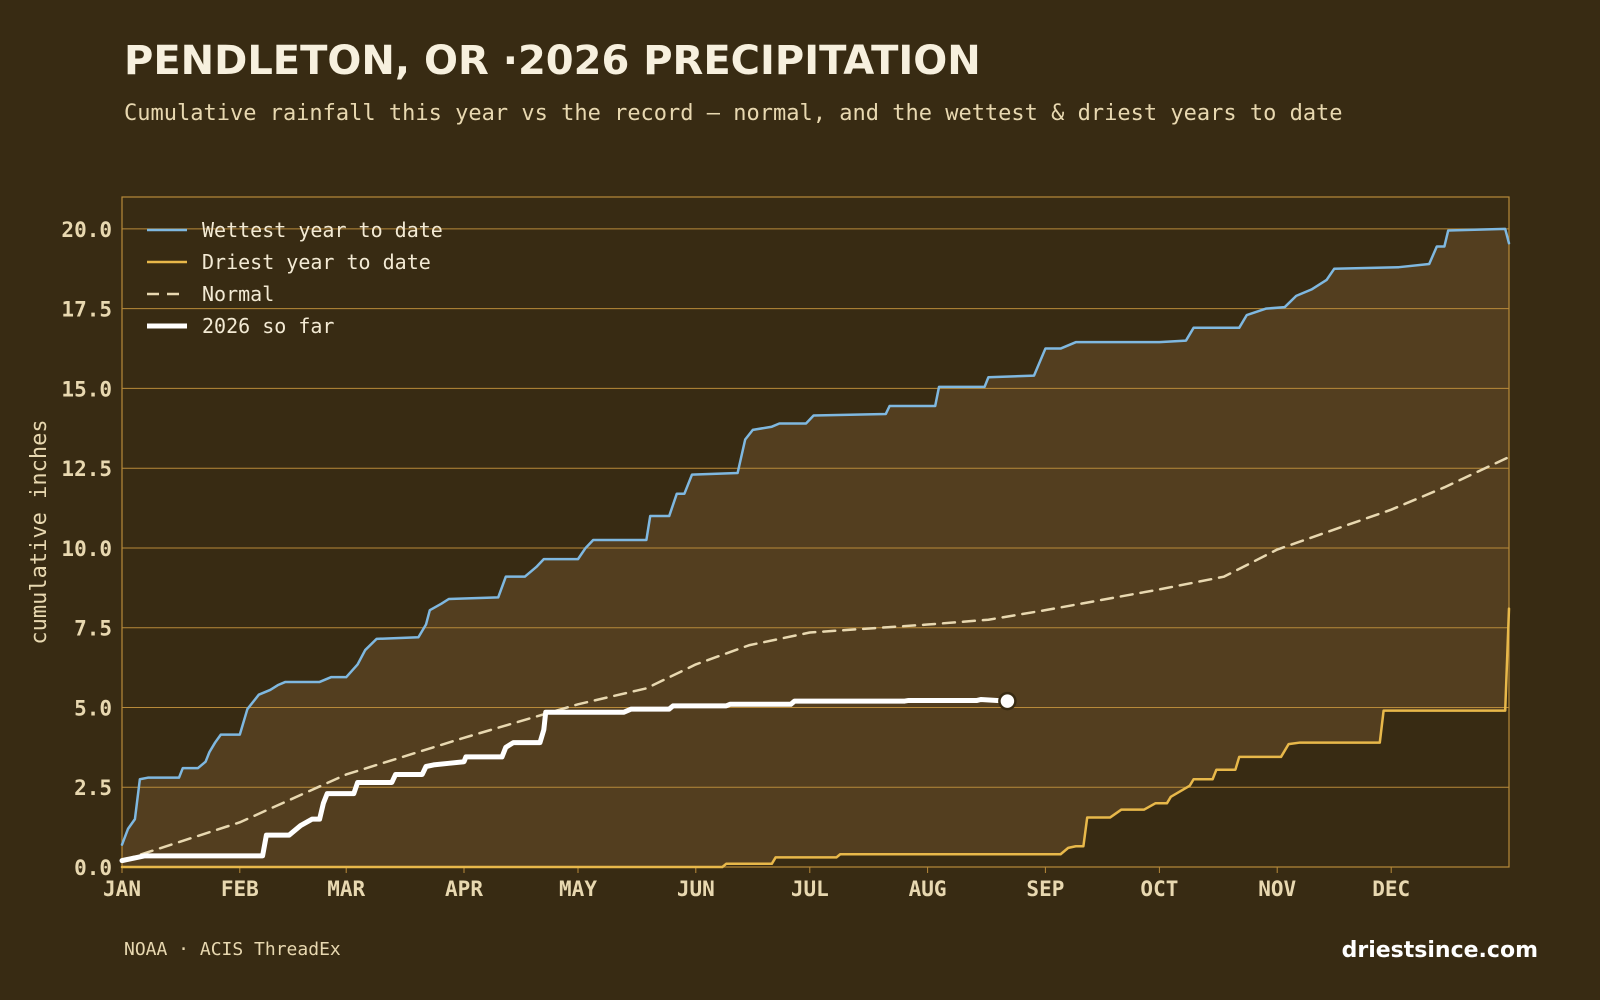 The height and width of the screenshot is (1000, 1600). Describe the element at coordinates (1440, 950) in the screenshot. I see `site: driestsince.com` at that location.